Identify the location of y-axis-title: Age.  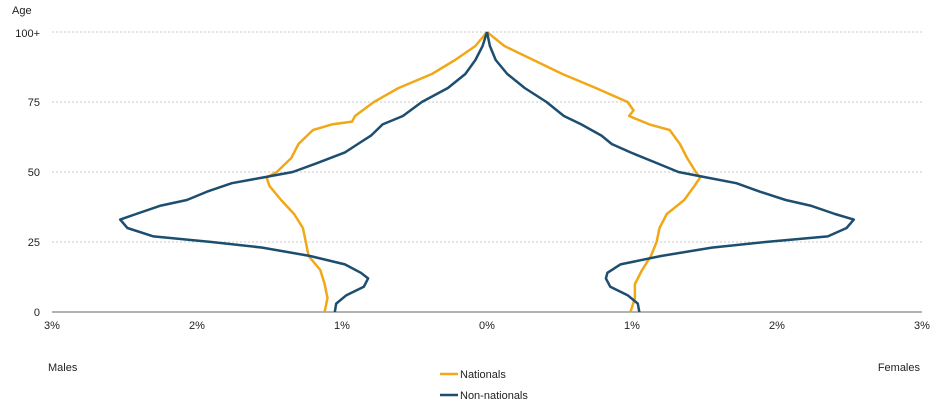
(22, 11).